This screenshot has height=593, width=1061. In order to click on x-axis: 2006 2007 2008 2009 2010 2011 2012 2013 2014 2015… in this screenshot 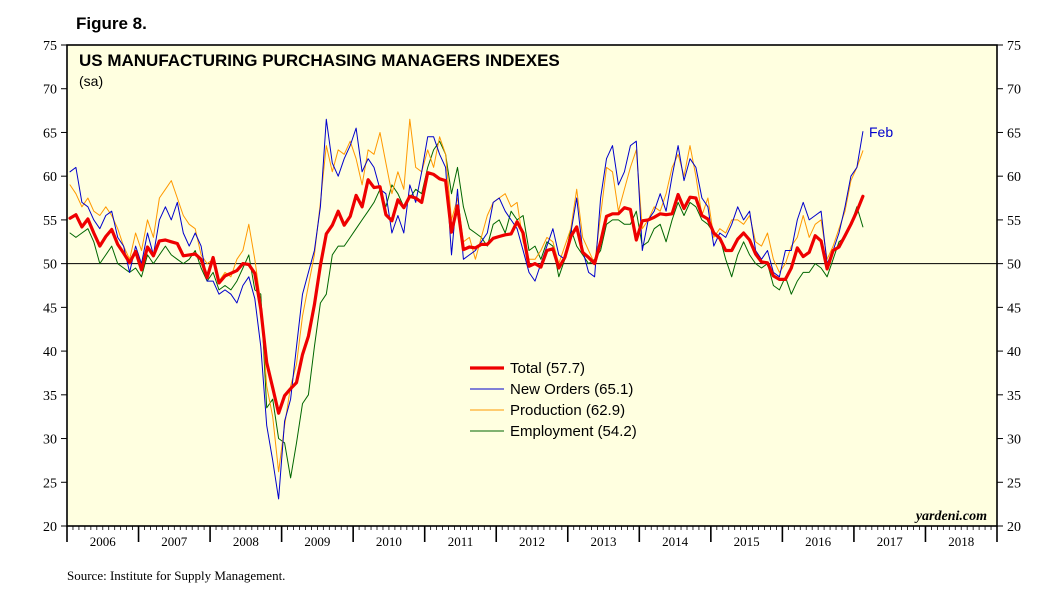, I will do `click(532, 537)`.